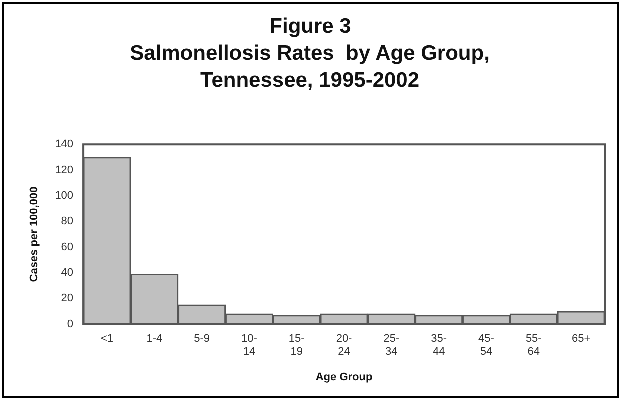  I want to click on chart-subtitle: Salmonellosis Rates by Age Group, Tennessee, 1995-2002, so click(310, 67).